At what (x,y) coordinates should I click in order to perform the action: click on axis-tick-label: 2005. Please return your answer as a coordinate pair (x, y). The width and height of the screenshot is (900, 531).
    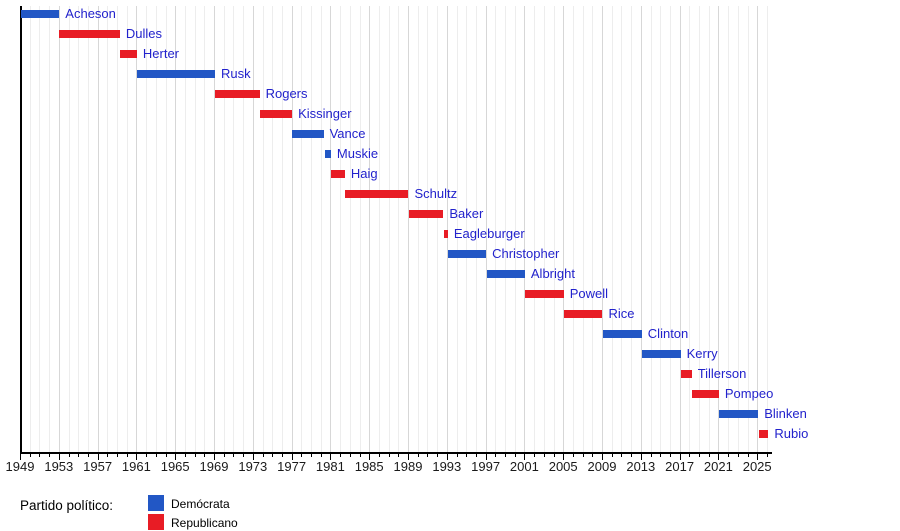
    Looking at the image, I should click on (563, 466).